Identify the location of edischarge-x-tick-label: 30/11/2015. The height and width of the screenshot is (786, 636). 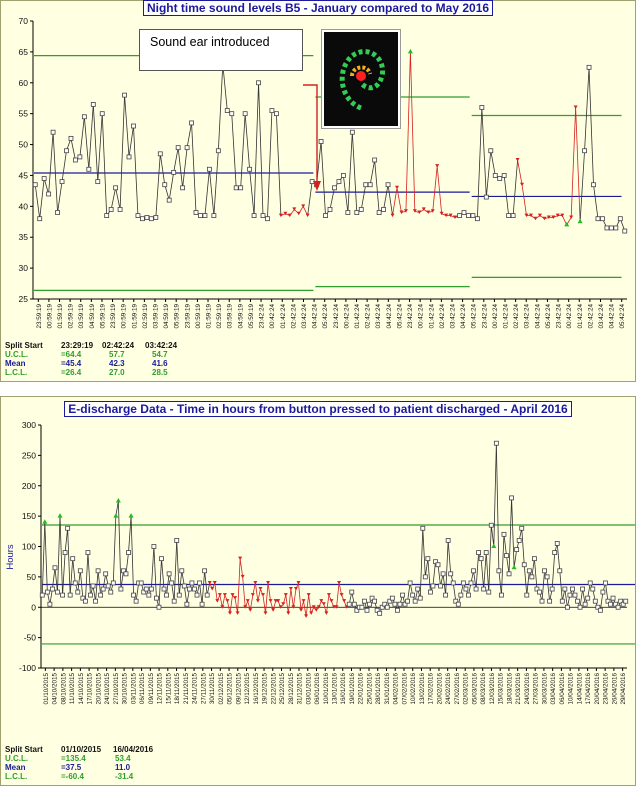
(212, 689).